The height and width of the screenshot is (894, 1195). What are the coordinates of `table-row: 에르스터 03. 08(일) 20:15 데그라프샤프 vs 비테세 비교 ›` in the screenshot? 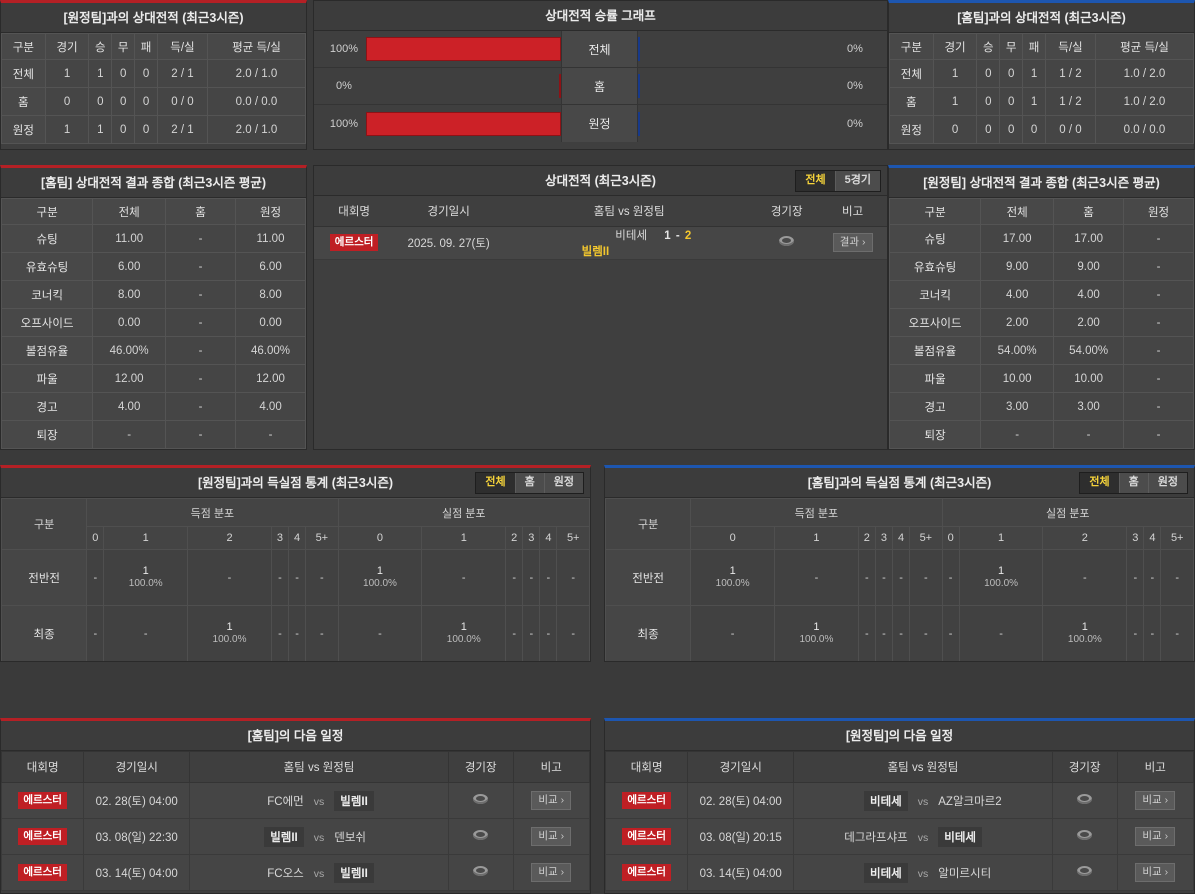 It's located at (899, 836).